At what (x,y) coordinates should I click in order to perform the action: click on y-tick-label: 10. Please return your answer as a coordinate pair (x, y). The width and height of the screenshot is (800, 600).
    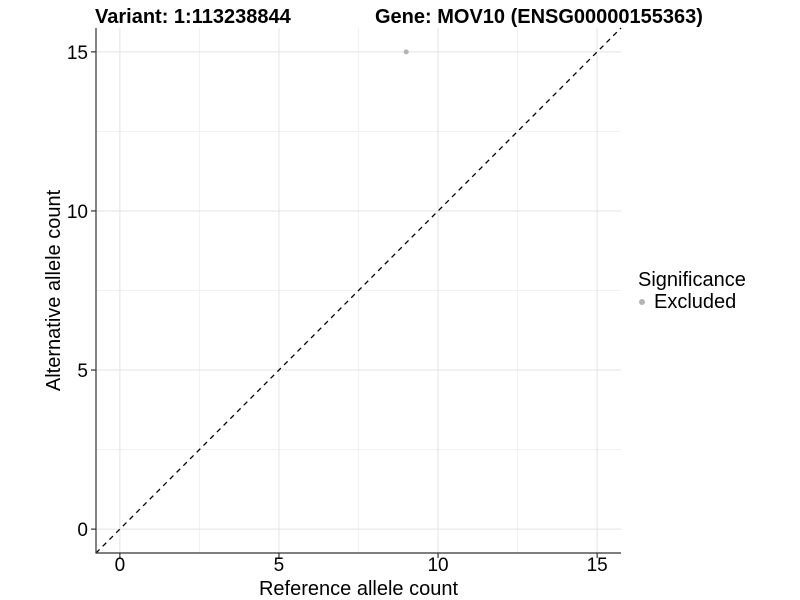
    Looking at the image, I should click on (77, 212).